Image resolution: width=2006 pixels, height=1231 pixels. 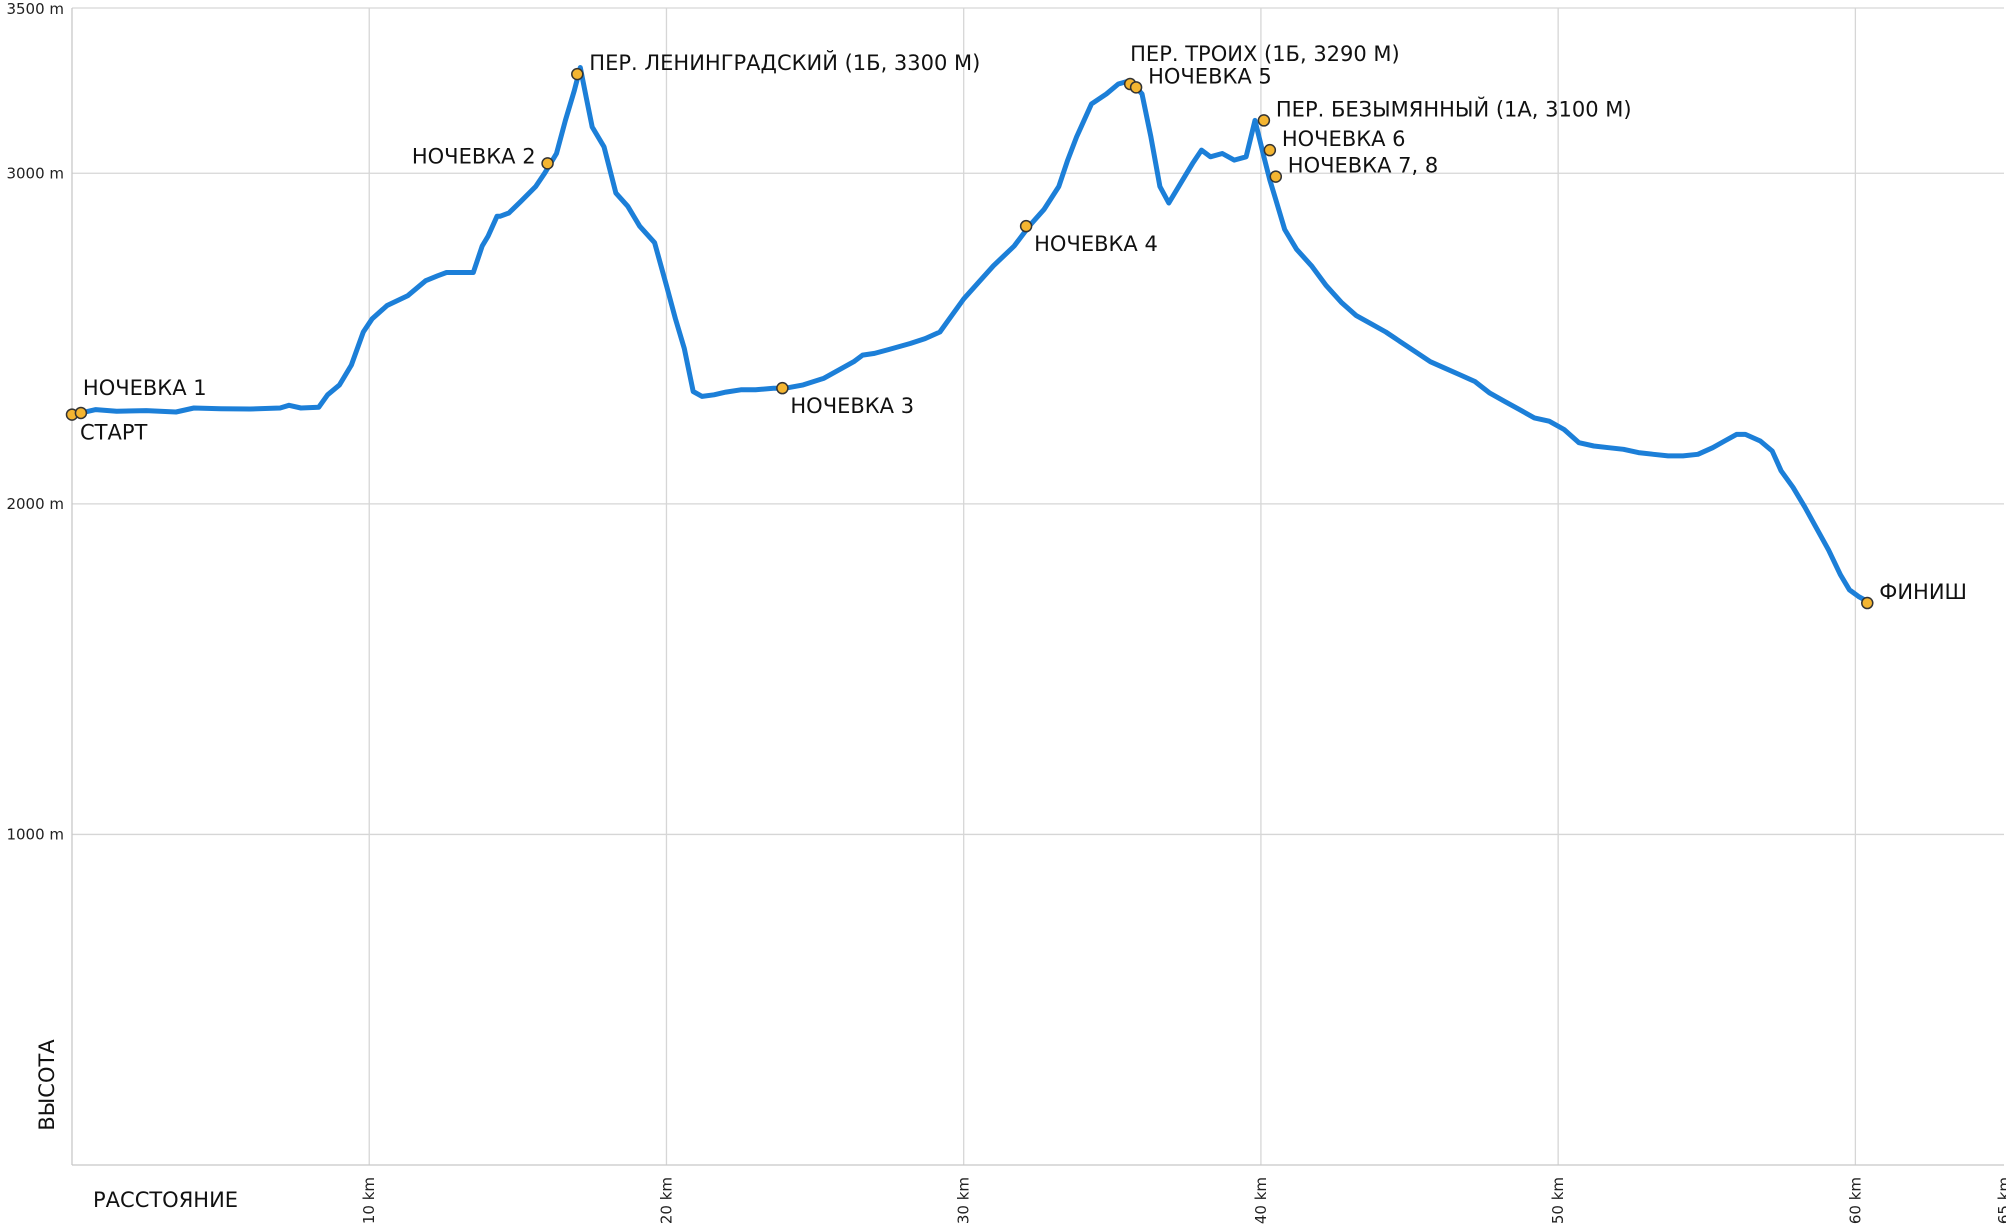 What do you see at coordinates (145, 388) in the screenshot?
I see `waypoint-label: НОЧЕВКА 1` at bounding box center [145, 388].